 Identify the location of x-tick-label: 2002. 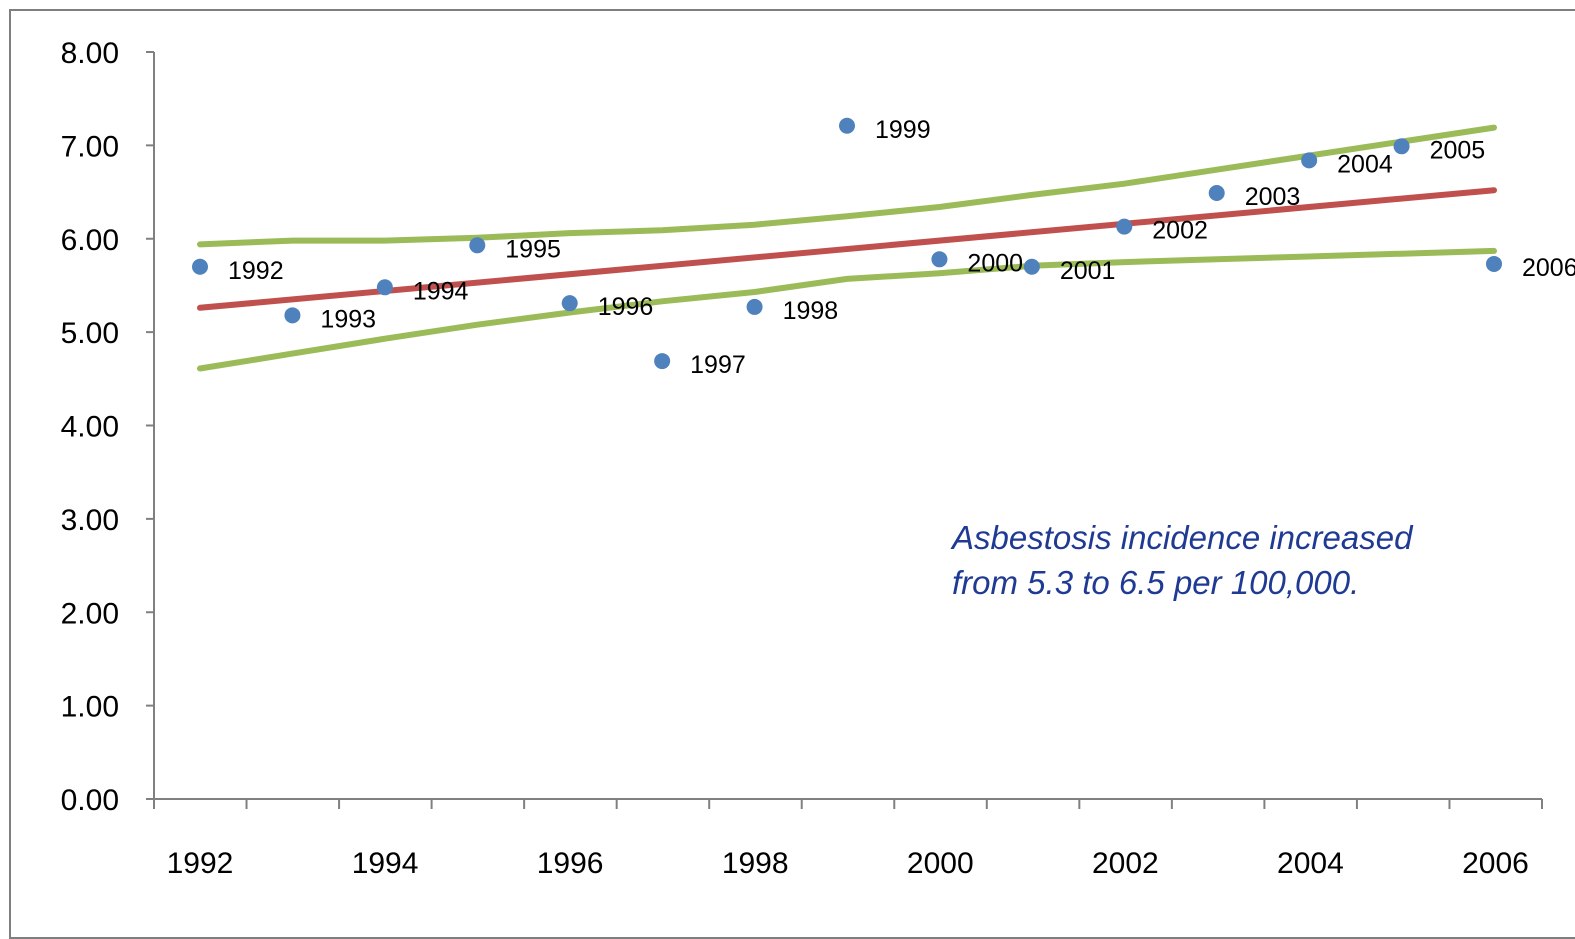
(1125, 863).